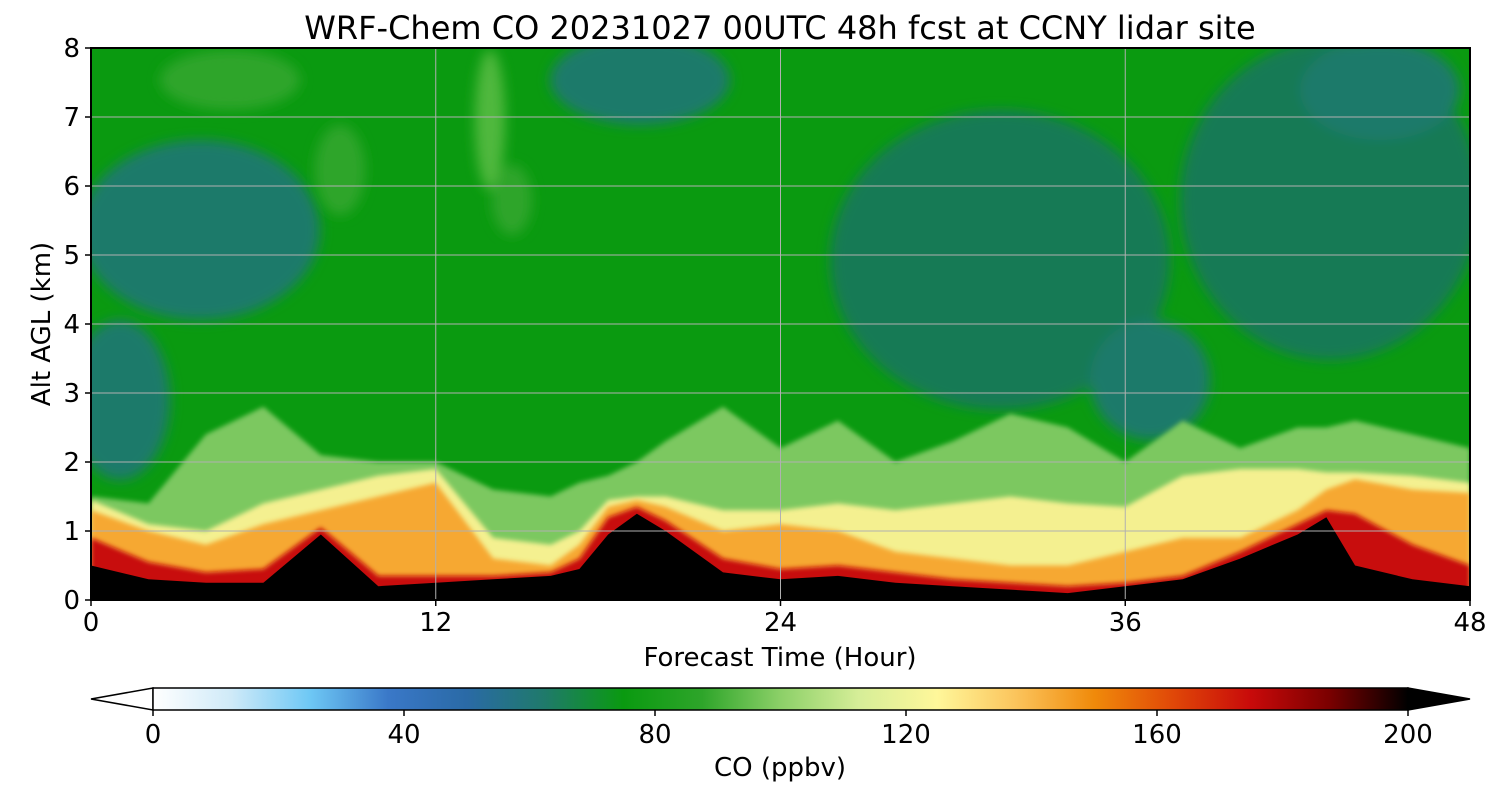  What do you see at coordinates (403, 735) in the screenshot?
I see `colorbar-tick-label: 40` at bounding box center [403, 735].